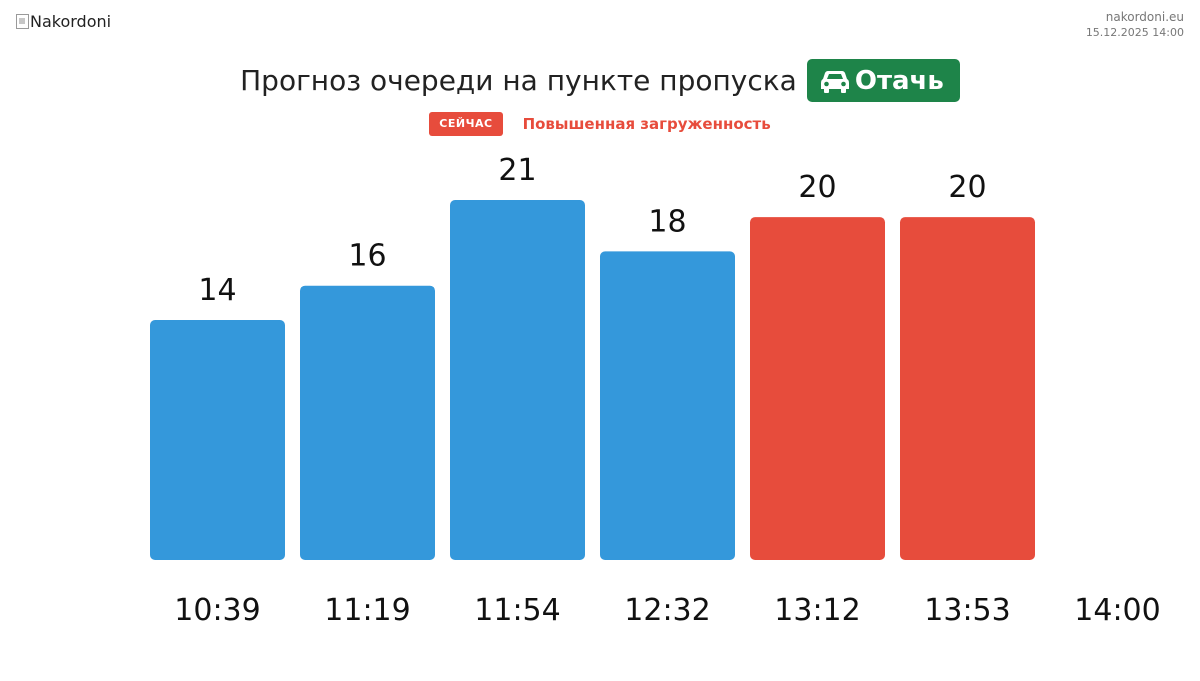 Image resolution: width=1200 pixels, height=681 pixels. Describe the element at coordinates (967, 610) in the screenshot. I see `x-tick-label: 13:53` at that location.